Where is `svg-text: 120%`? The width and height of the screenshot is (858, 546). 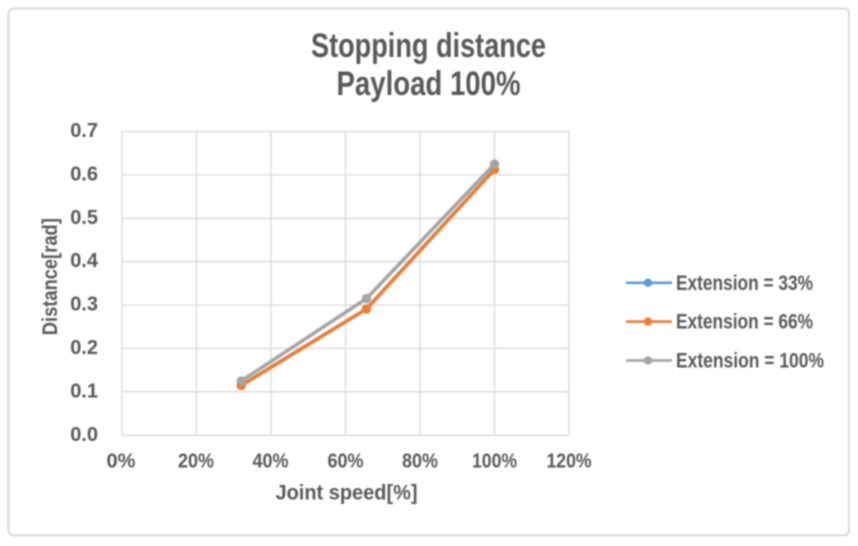 svg-text: 120% is located at coordinates (569, 461).